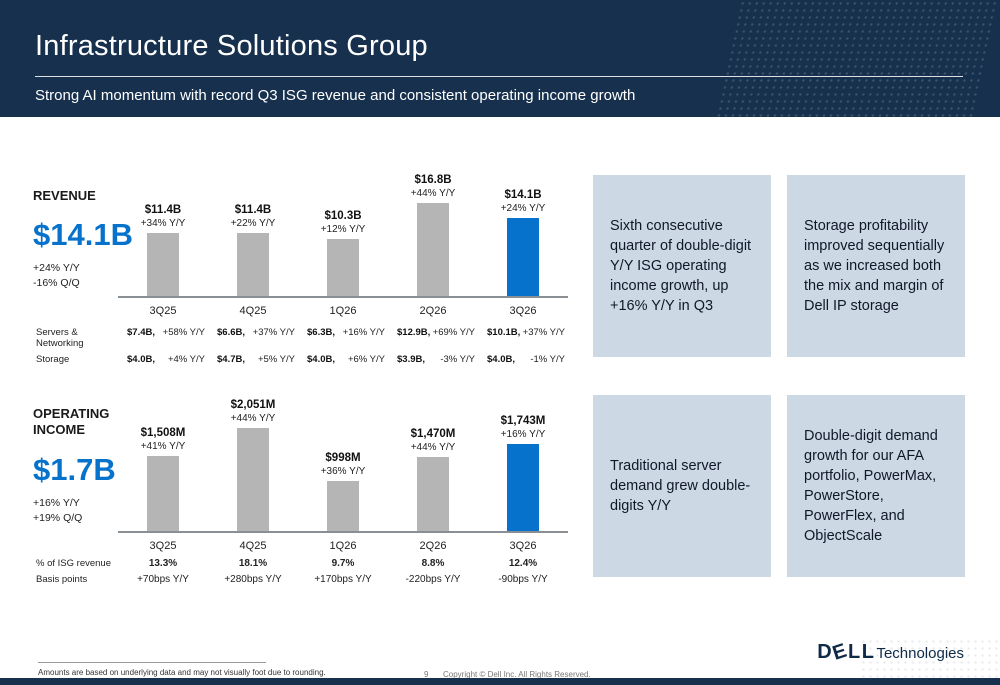 The height and width of the screenshot is (685, 1000). I want to click on operating-income-chart-x-axis: 3Q25 4Q25 1Q26 2Q26 3Q26, so click(343, 542).